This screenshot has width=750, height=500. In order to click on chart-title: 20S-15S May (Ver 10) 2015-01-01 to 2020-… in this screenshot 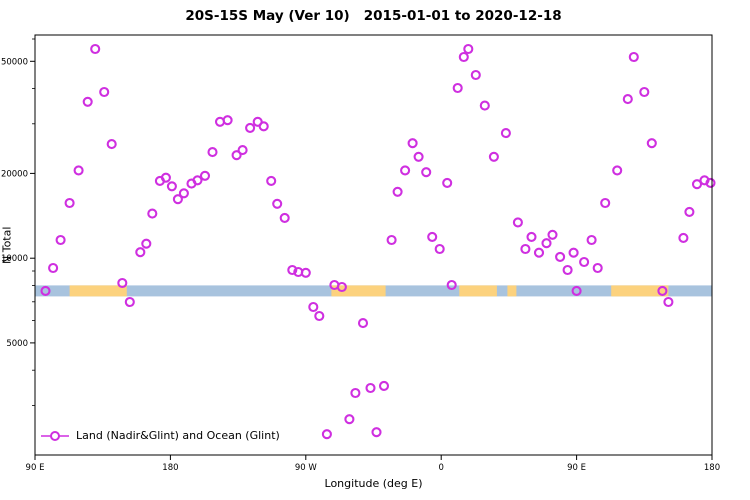, I will do `click(373, 16)`.